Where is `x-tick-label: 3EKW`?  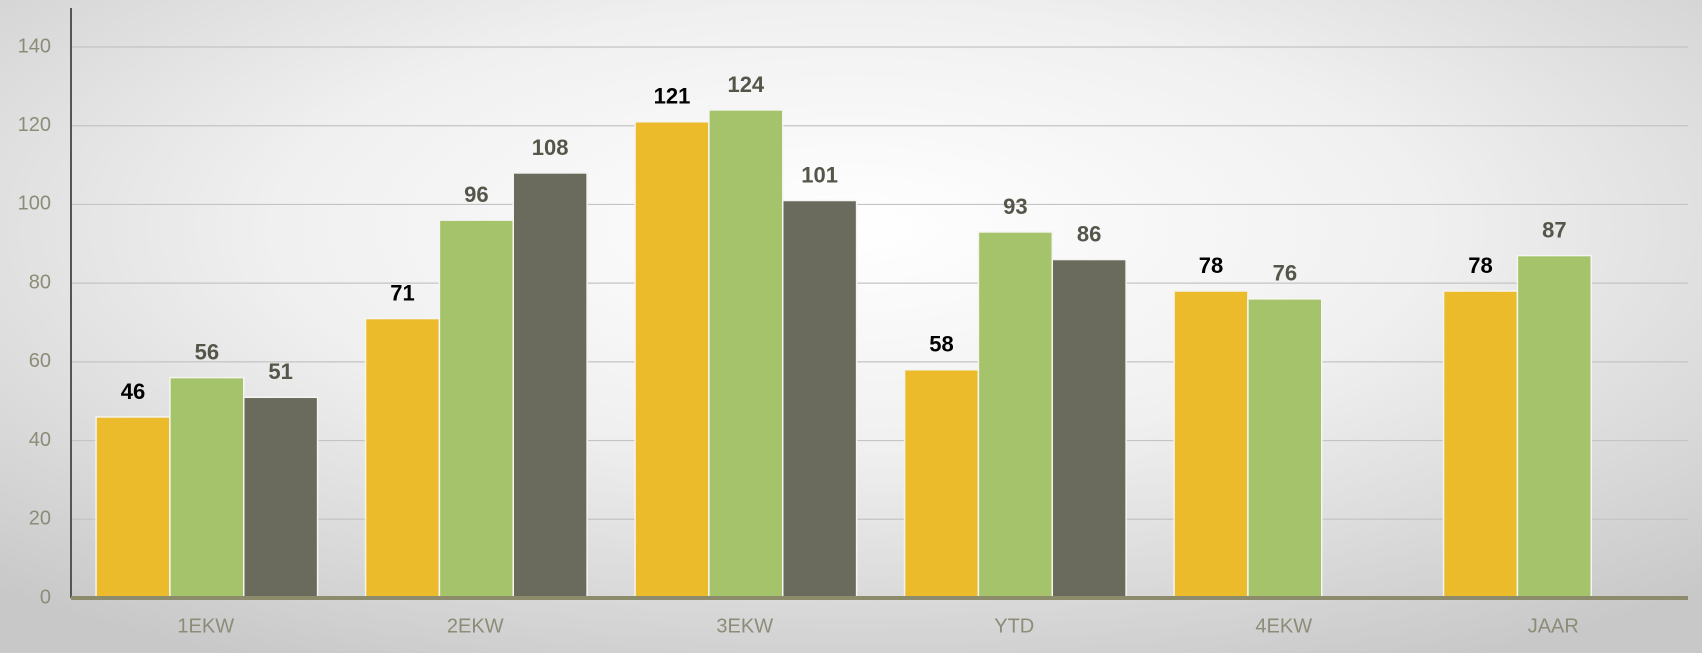
x-tick-label: 3EKW is located at coordinates (744, 626).